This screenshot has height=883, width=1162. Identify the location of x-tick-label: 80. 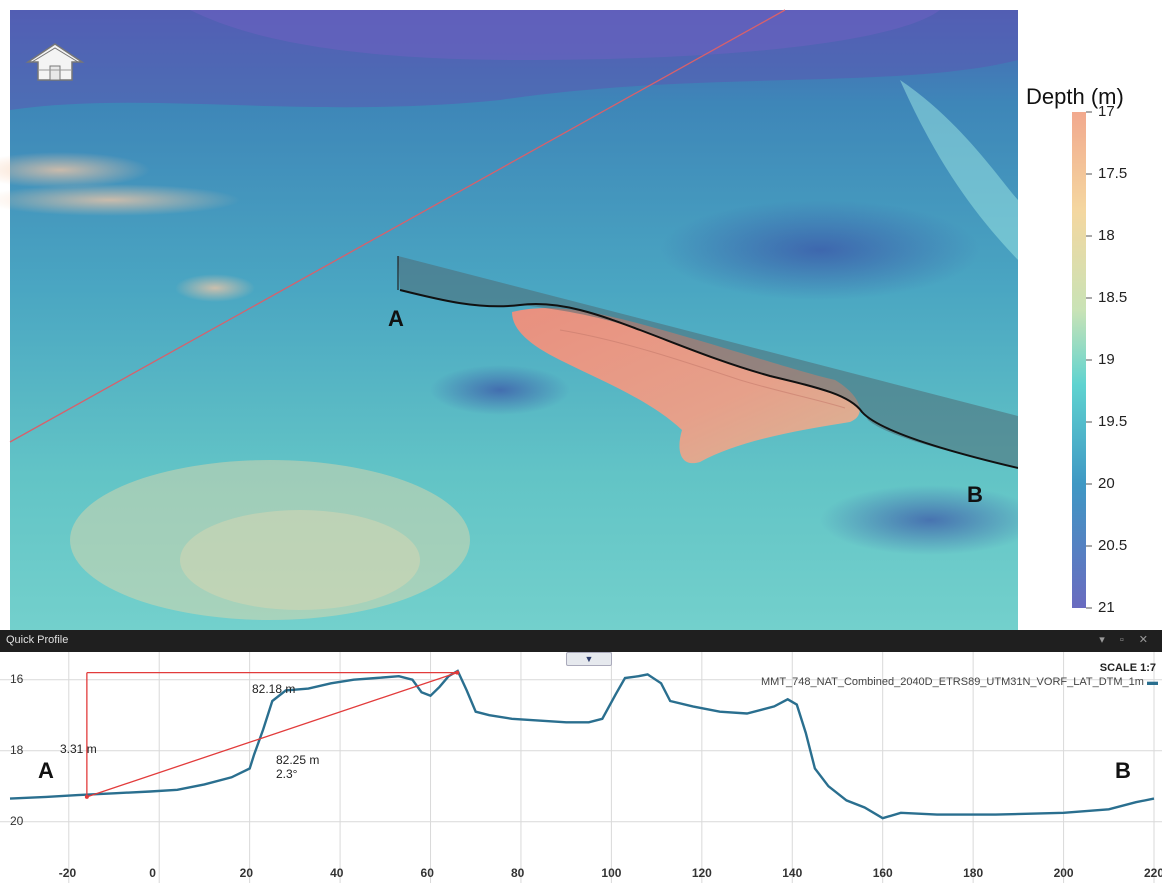
(517, 873).